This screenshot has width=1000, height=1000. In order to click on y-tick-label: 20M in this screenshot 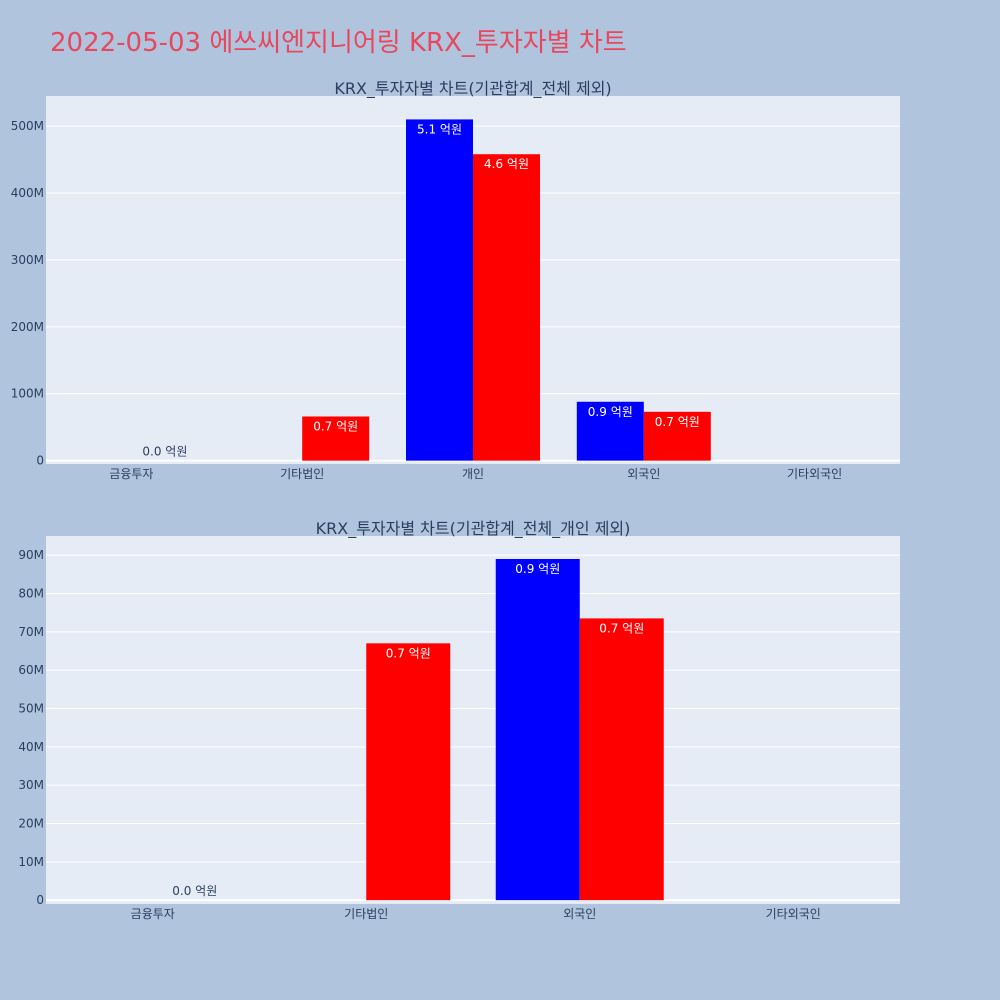, I will do `click(31, 824)`.